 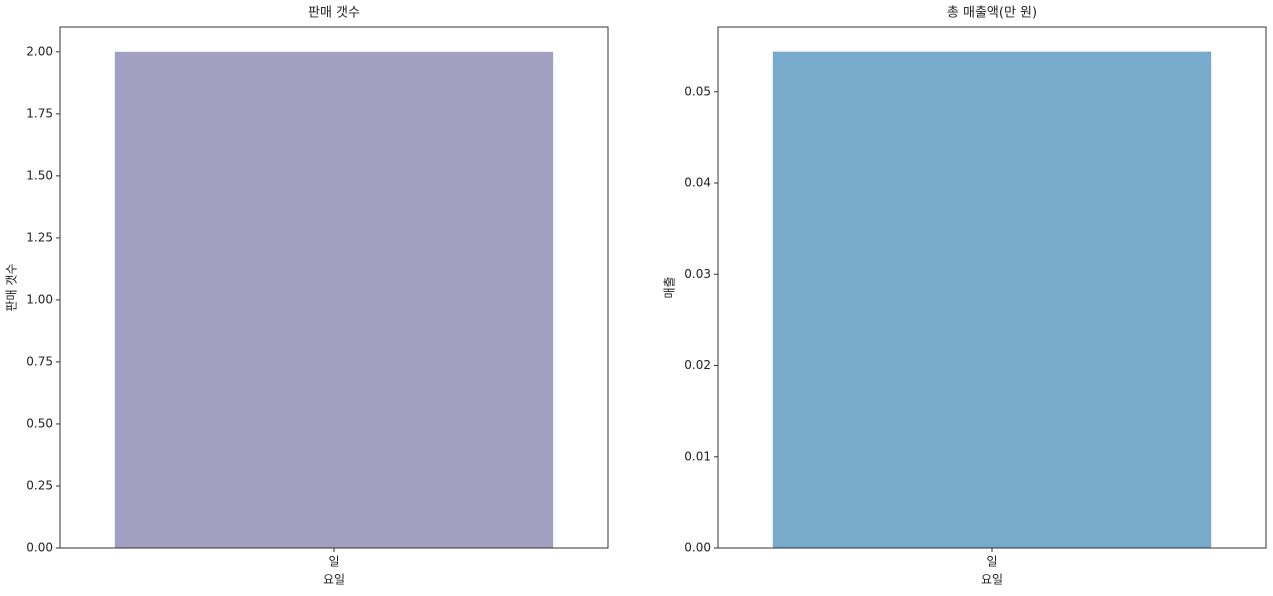 What do you see at coordinates (670, 287) in the screenshot?
I see `y-axis-label: 매출` at bounding box center [670, 287].